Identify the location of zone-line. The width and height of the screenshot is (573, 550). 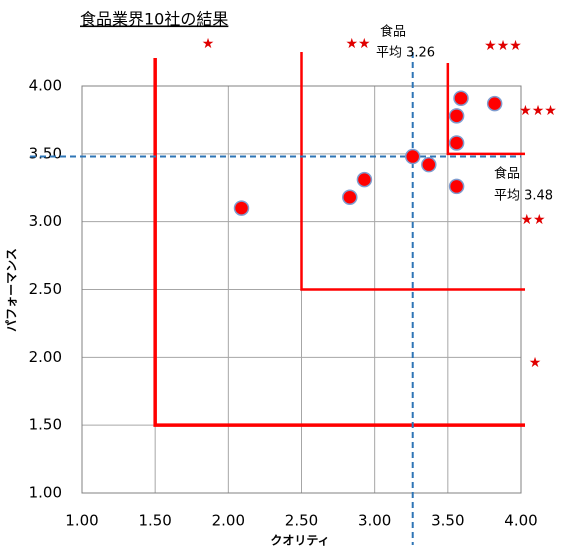
(485, 109).